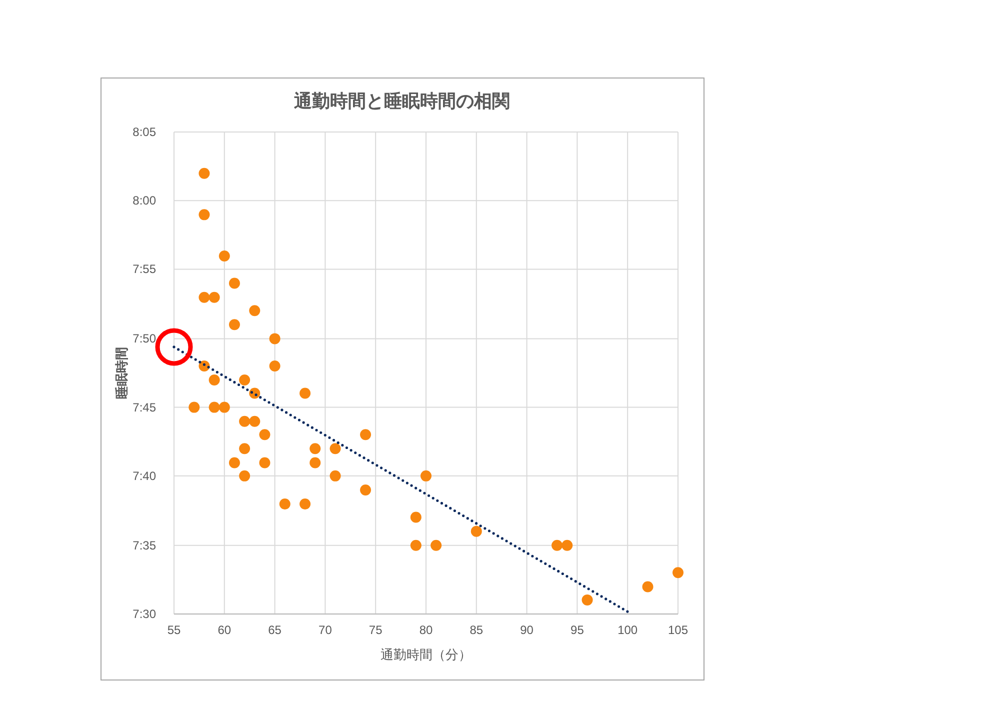 Image resolution: width=1000 pixels, height=727 pixels. What do you see at coordinates (144, 132) in the screenshot?
I see `y-tick-label: 8:05` at bounding box center [144, 132].